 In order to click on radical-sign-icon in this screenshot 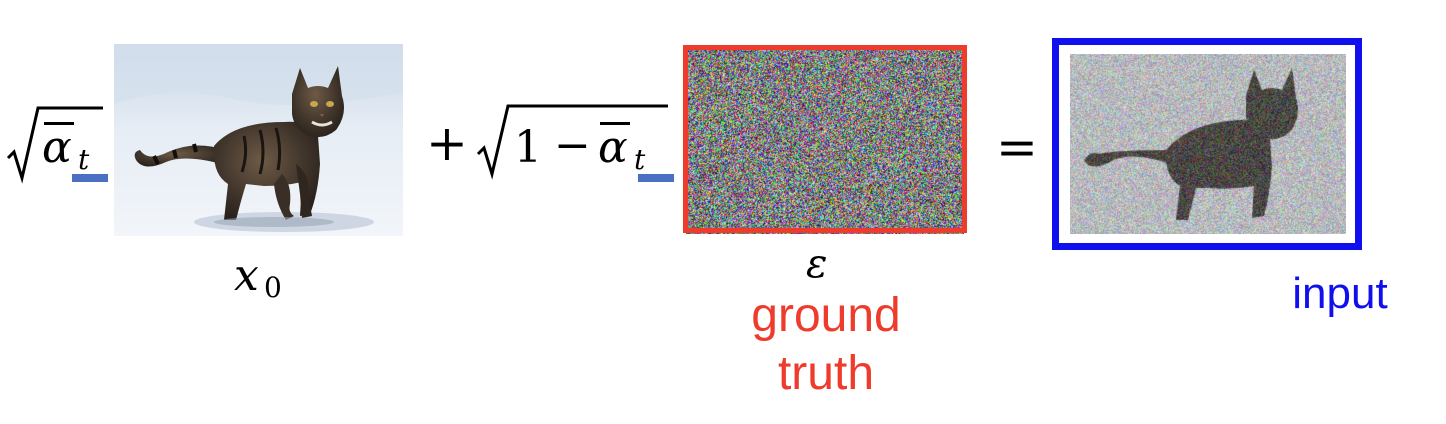, I will do `click(54, 145)`.